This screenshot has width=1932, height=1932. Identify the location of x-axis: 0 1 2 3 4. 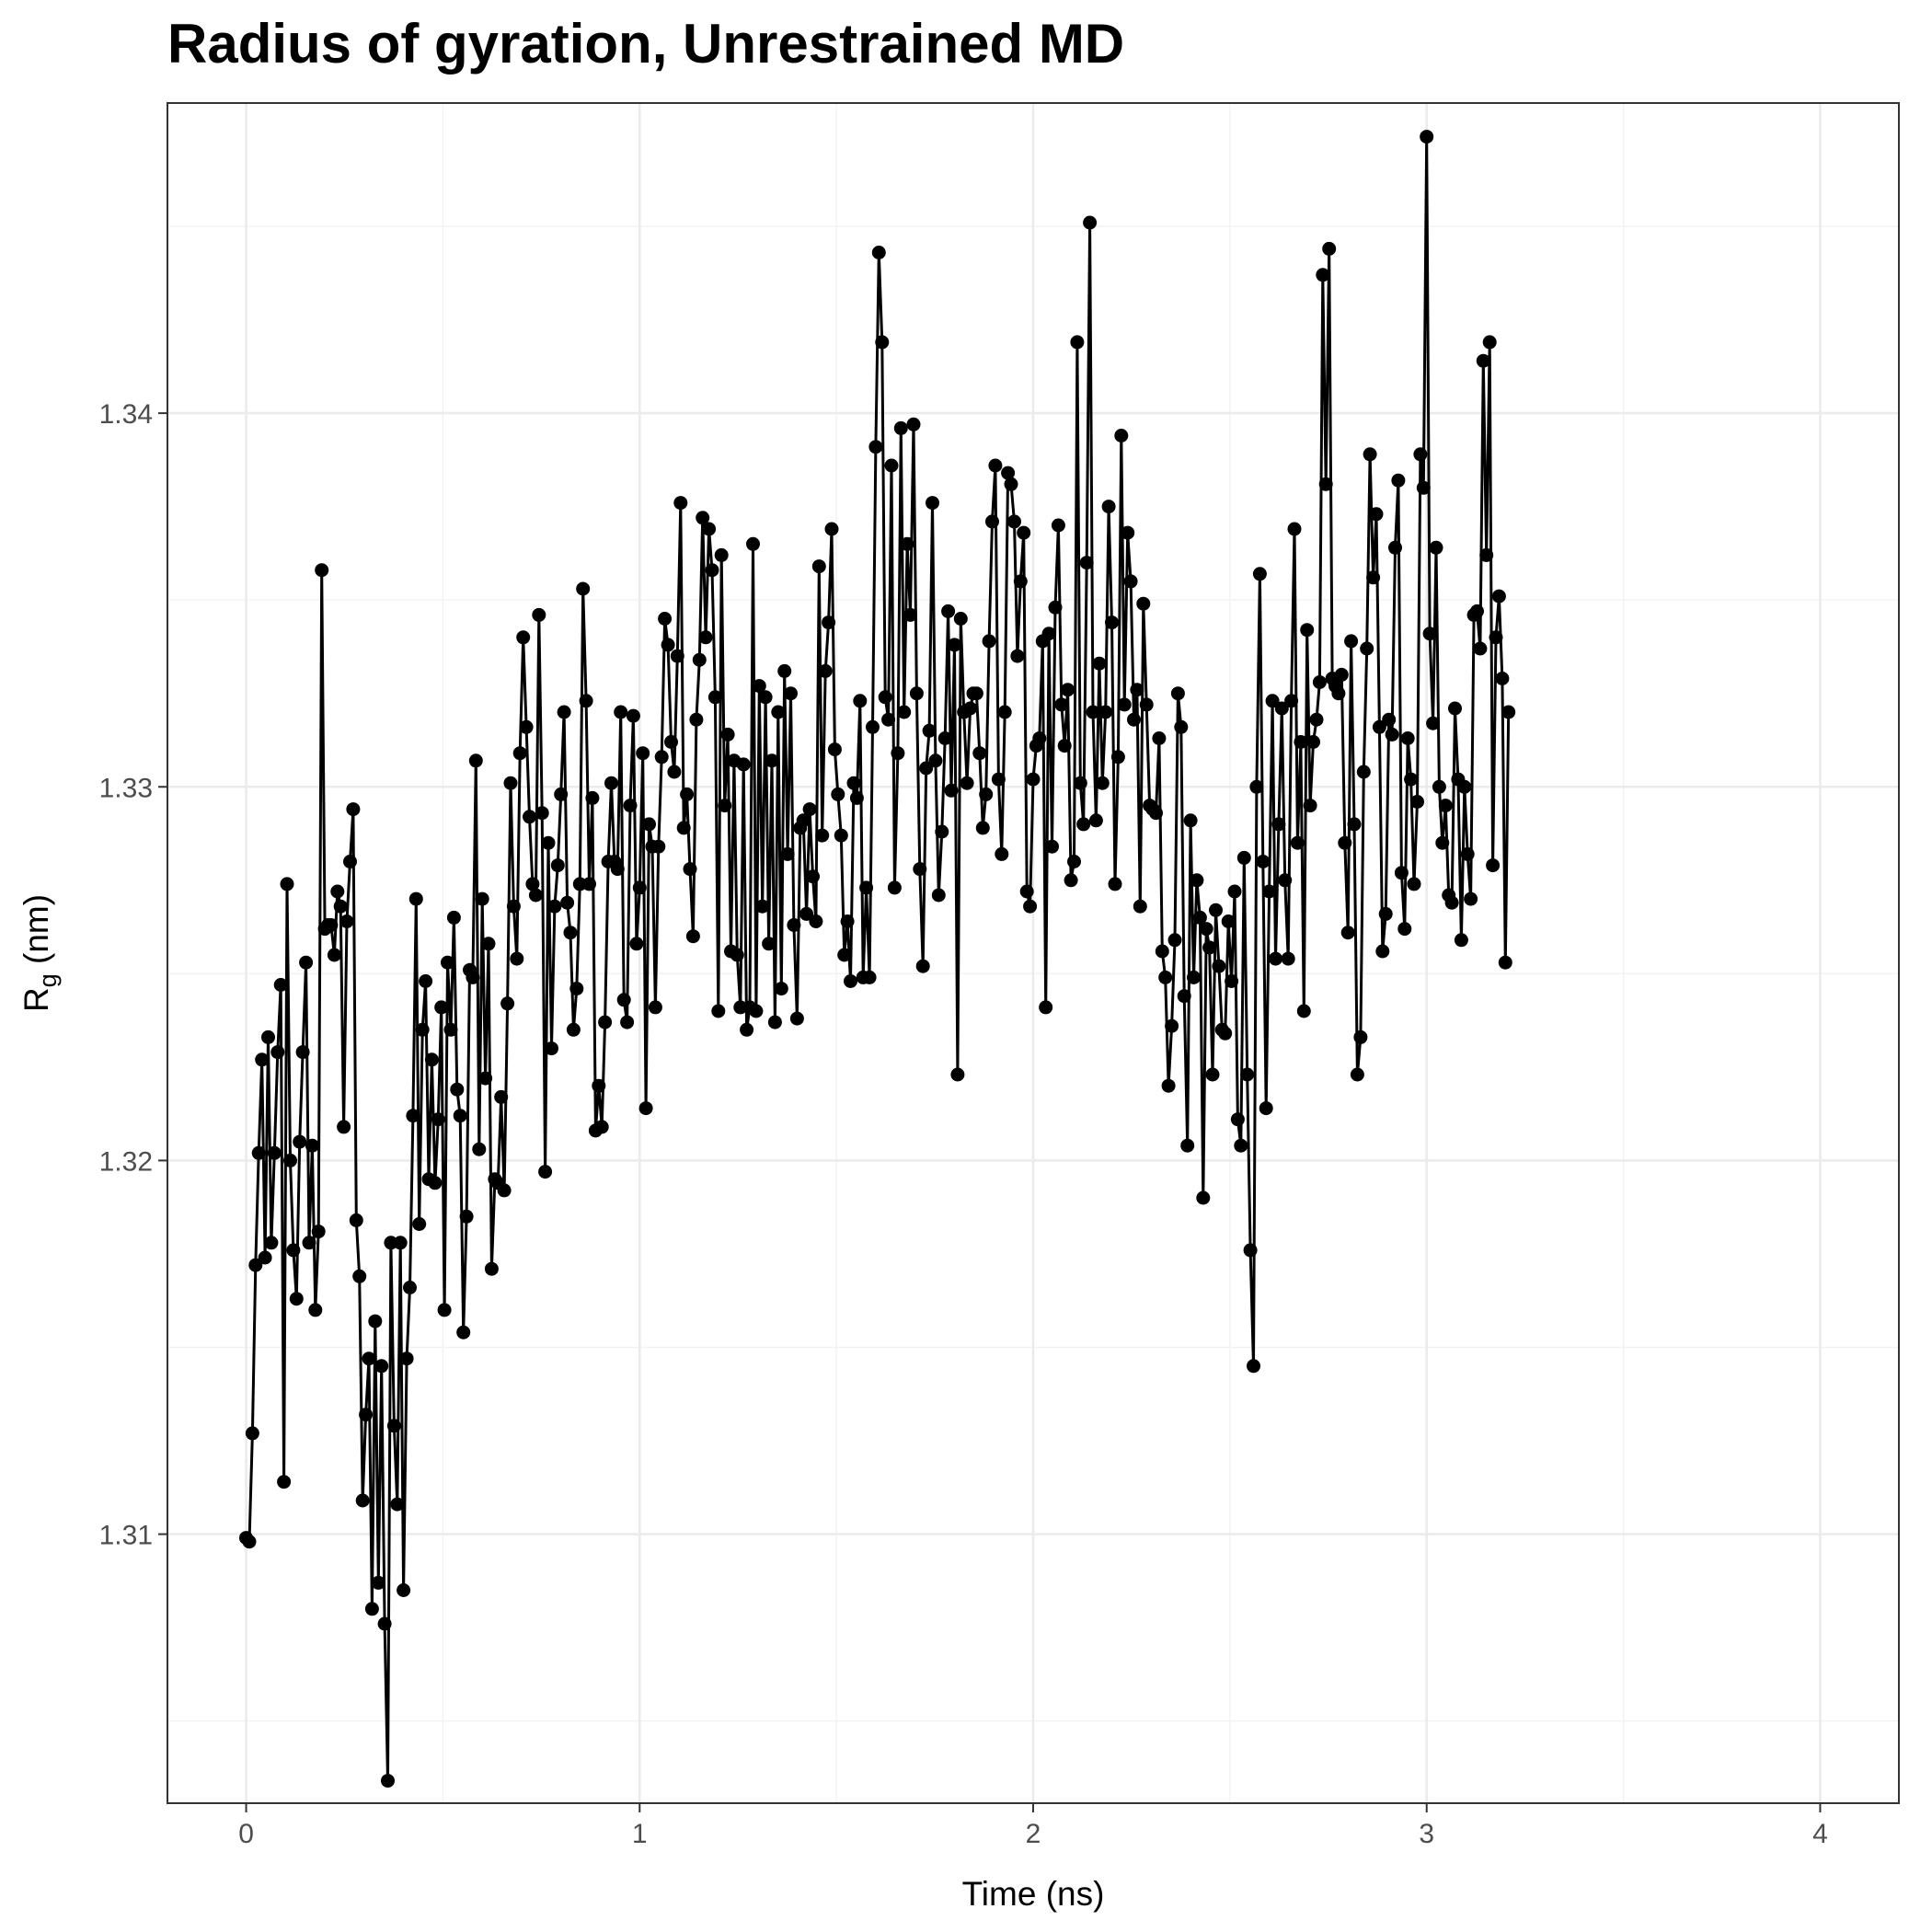
(1033, 1826).